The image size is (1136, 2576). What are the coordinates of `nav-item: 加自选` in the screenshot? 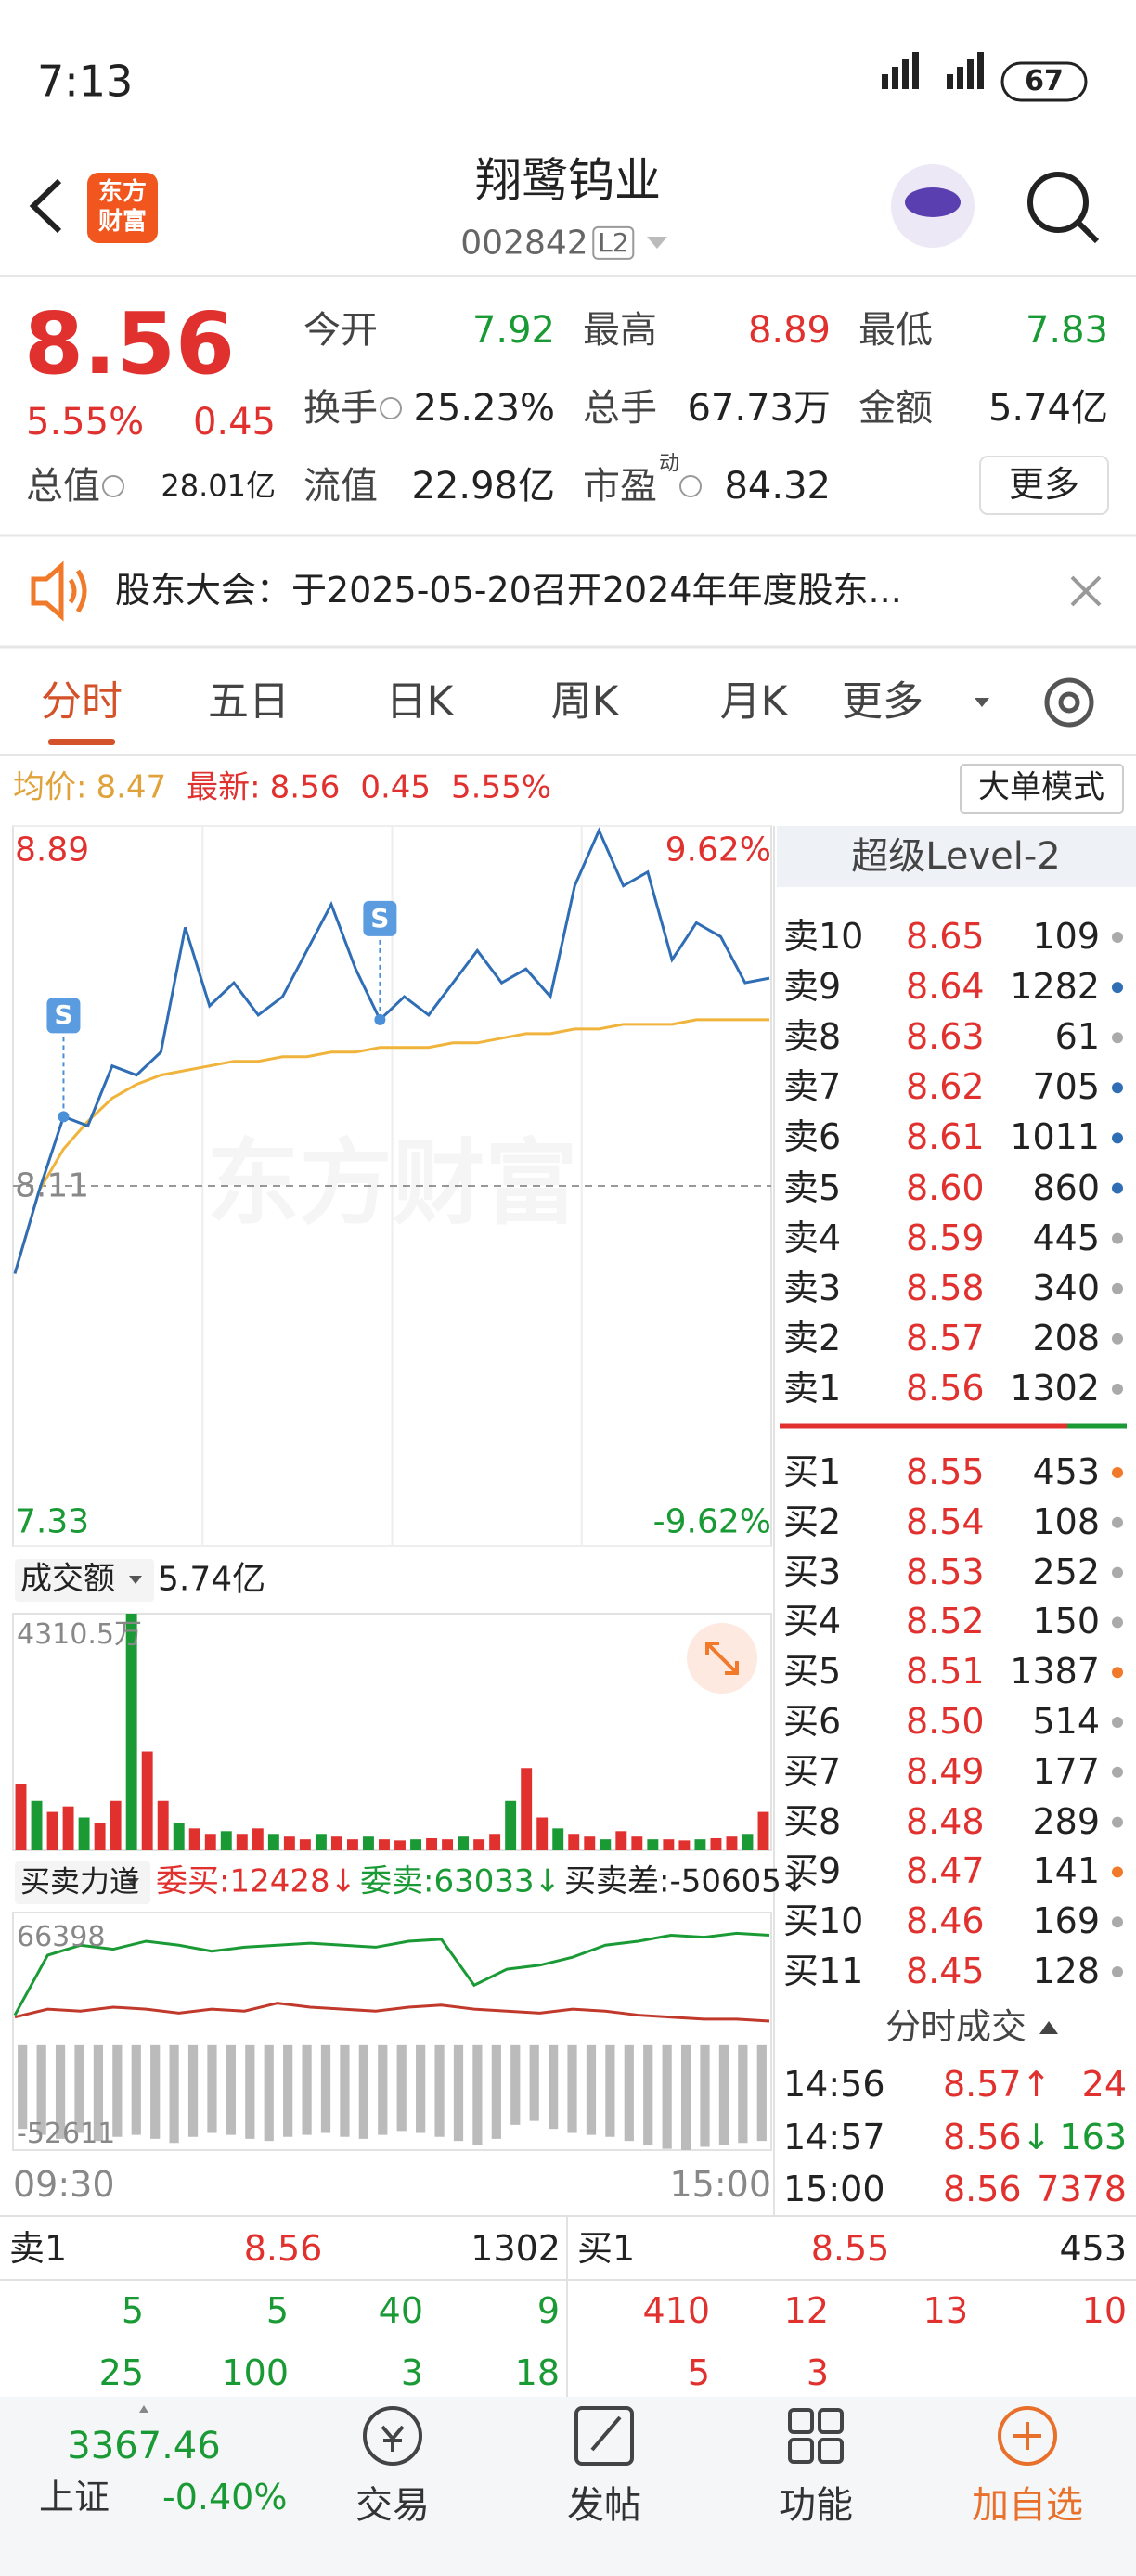 It's located at (1027, 2505).